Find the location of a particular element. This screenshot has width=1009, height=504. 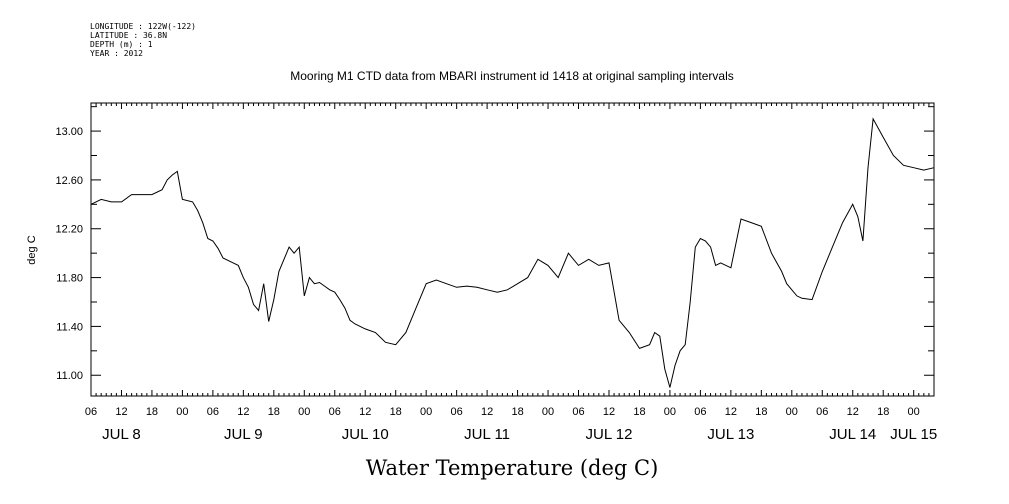

metadata-longitude: LONGITUDE : 122W(-122) is located at coordinates (143, 26).